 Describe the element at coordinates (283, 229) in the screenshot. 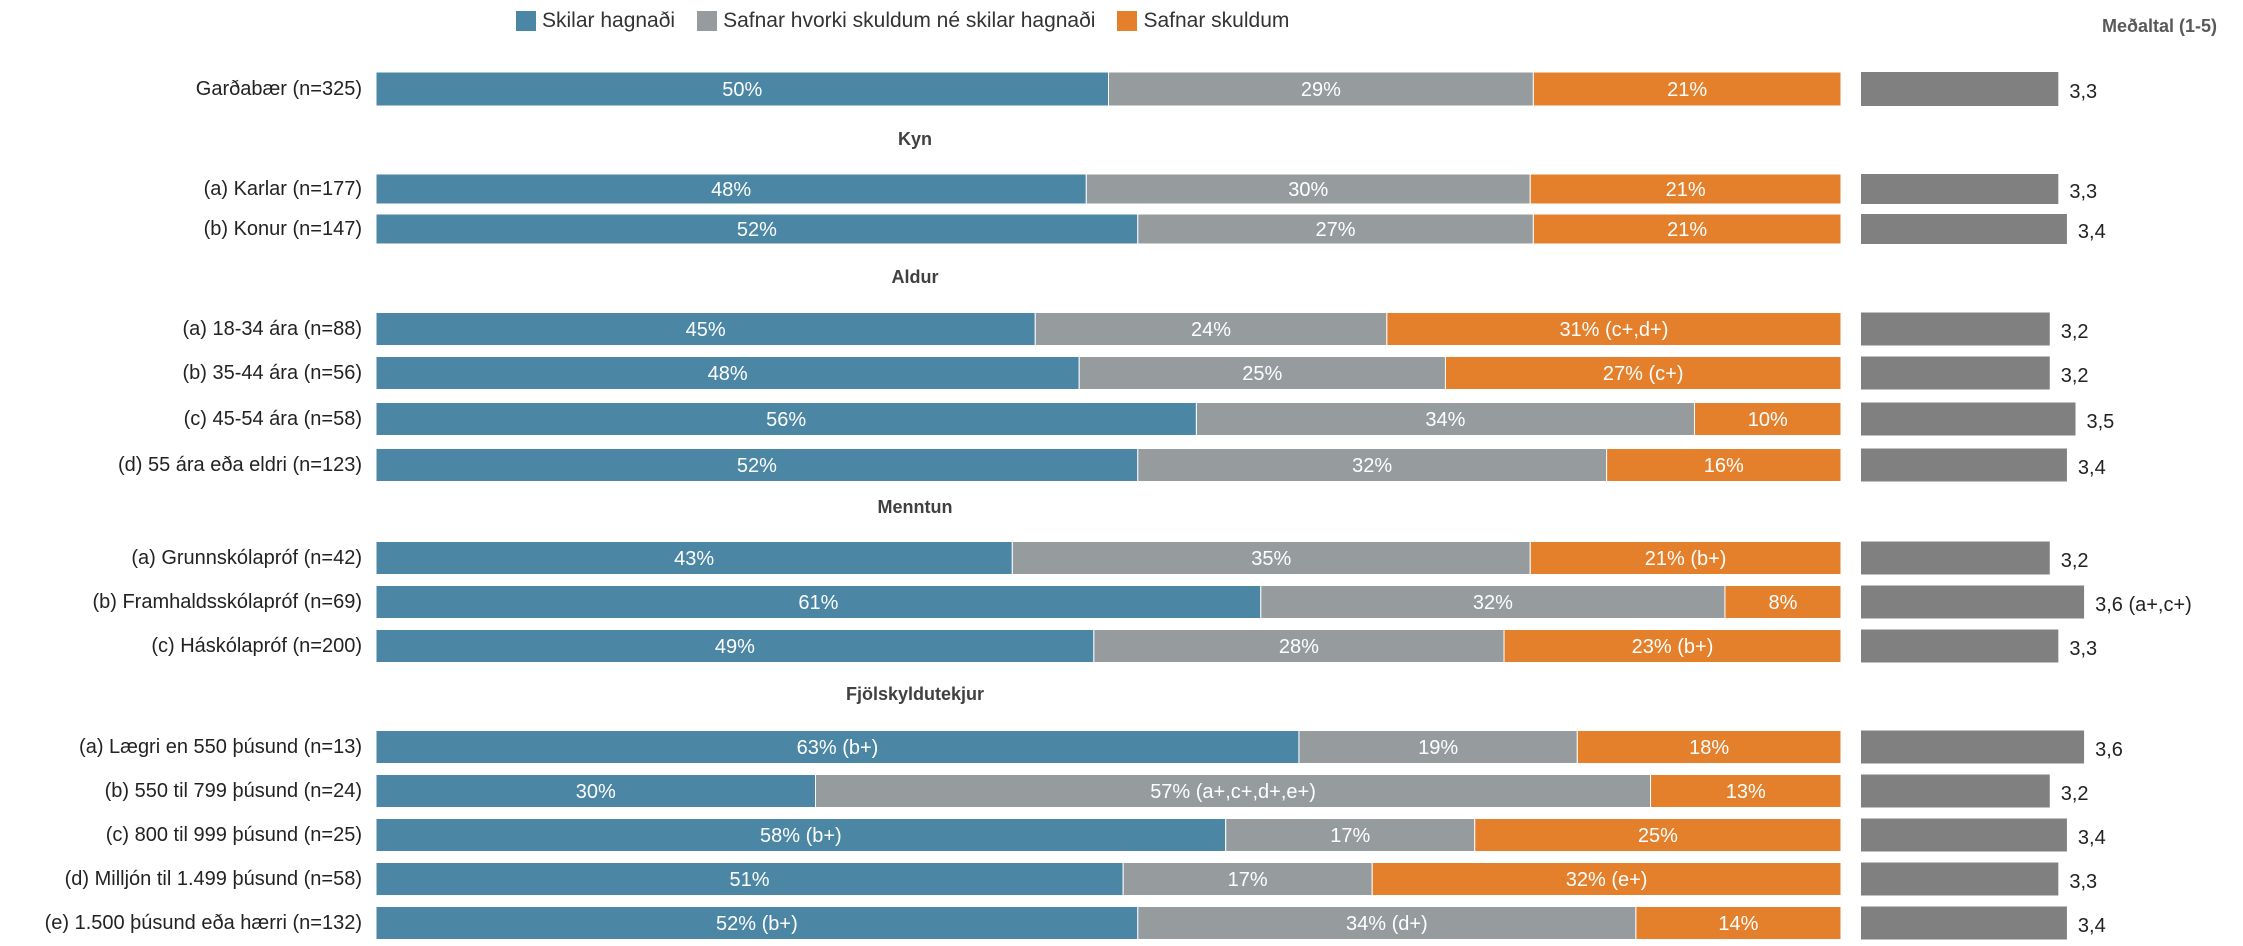

I see `row-label: (b) Konur (n=147)` at that location.